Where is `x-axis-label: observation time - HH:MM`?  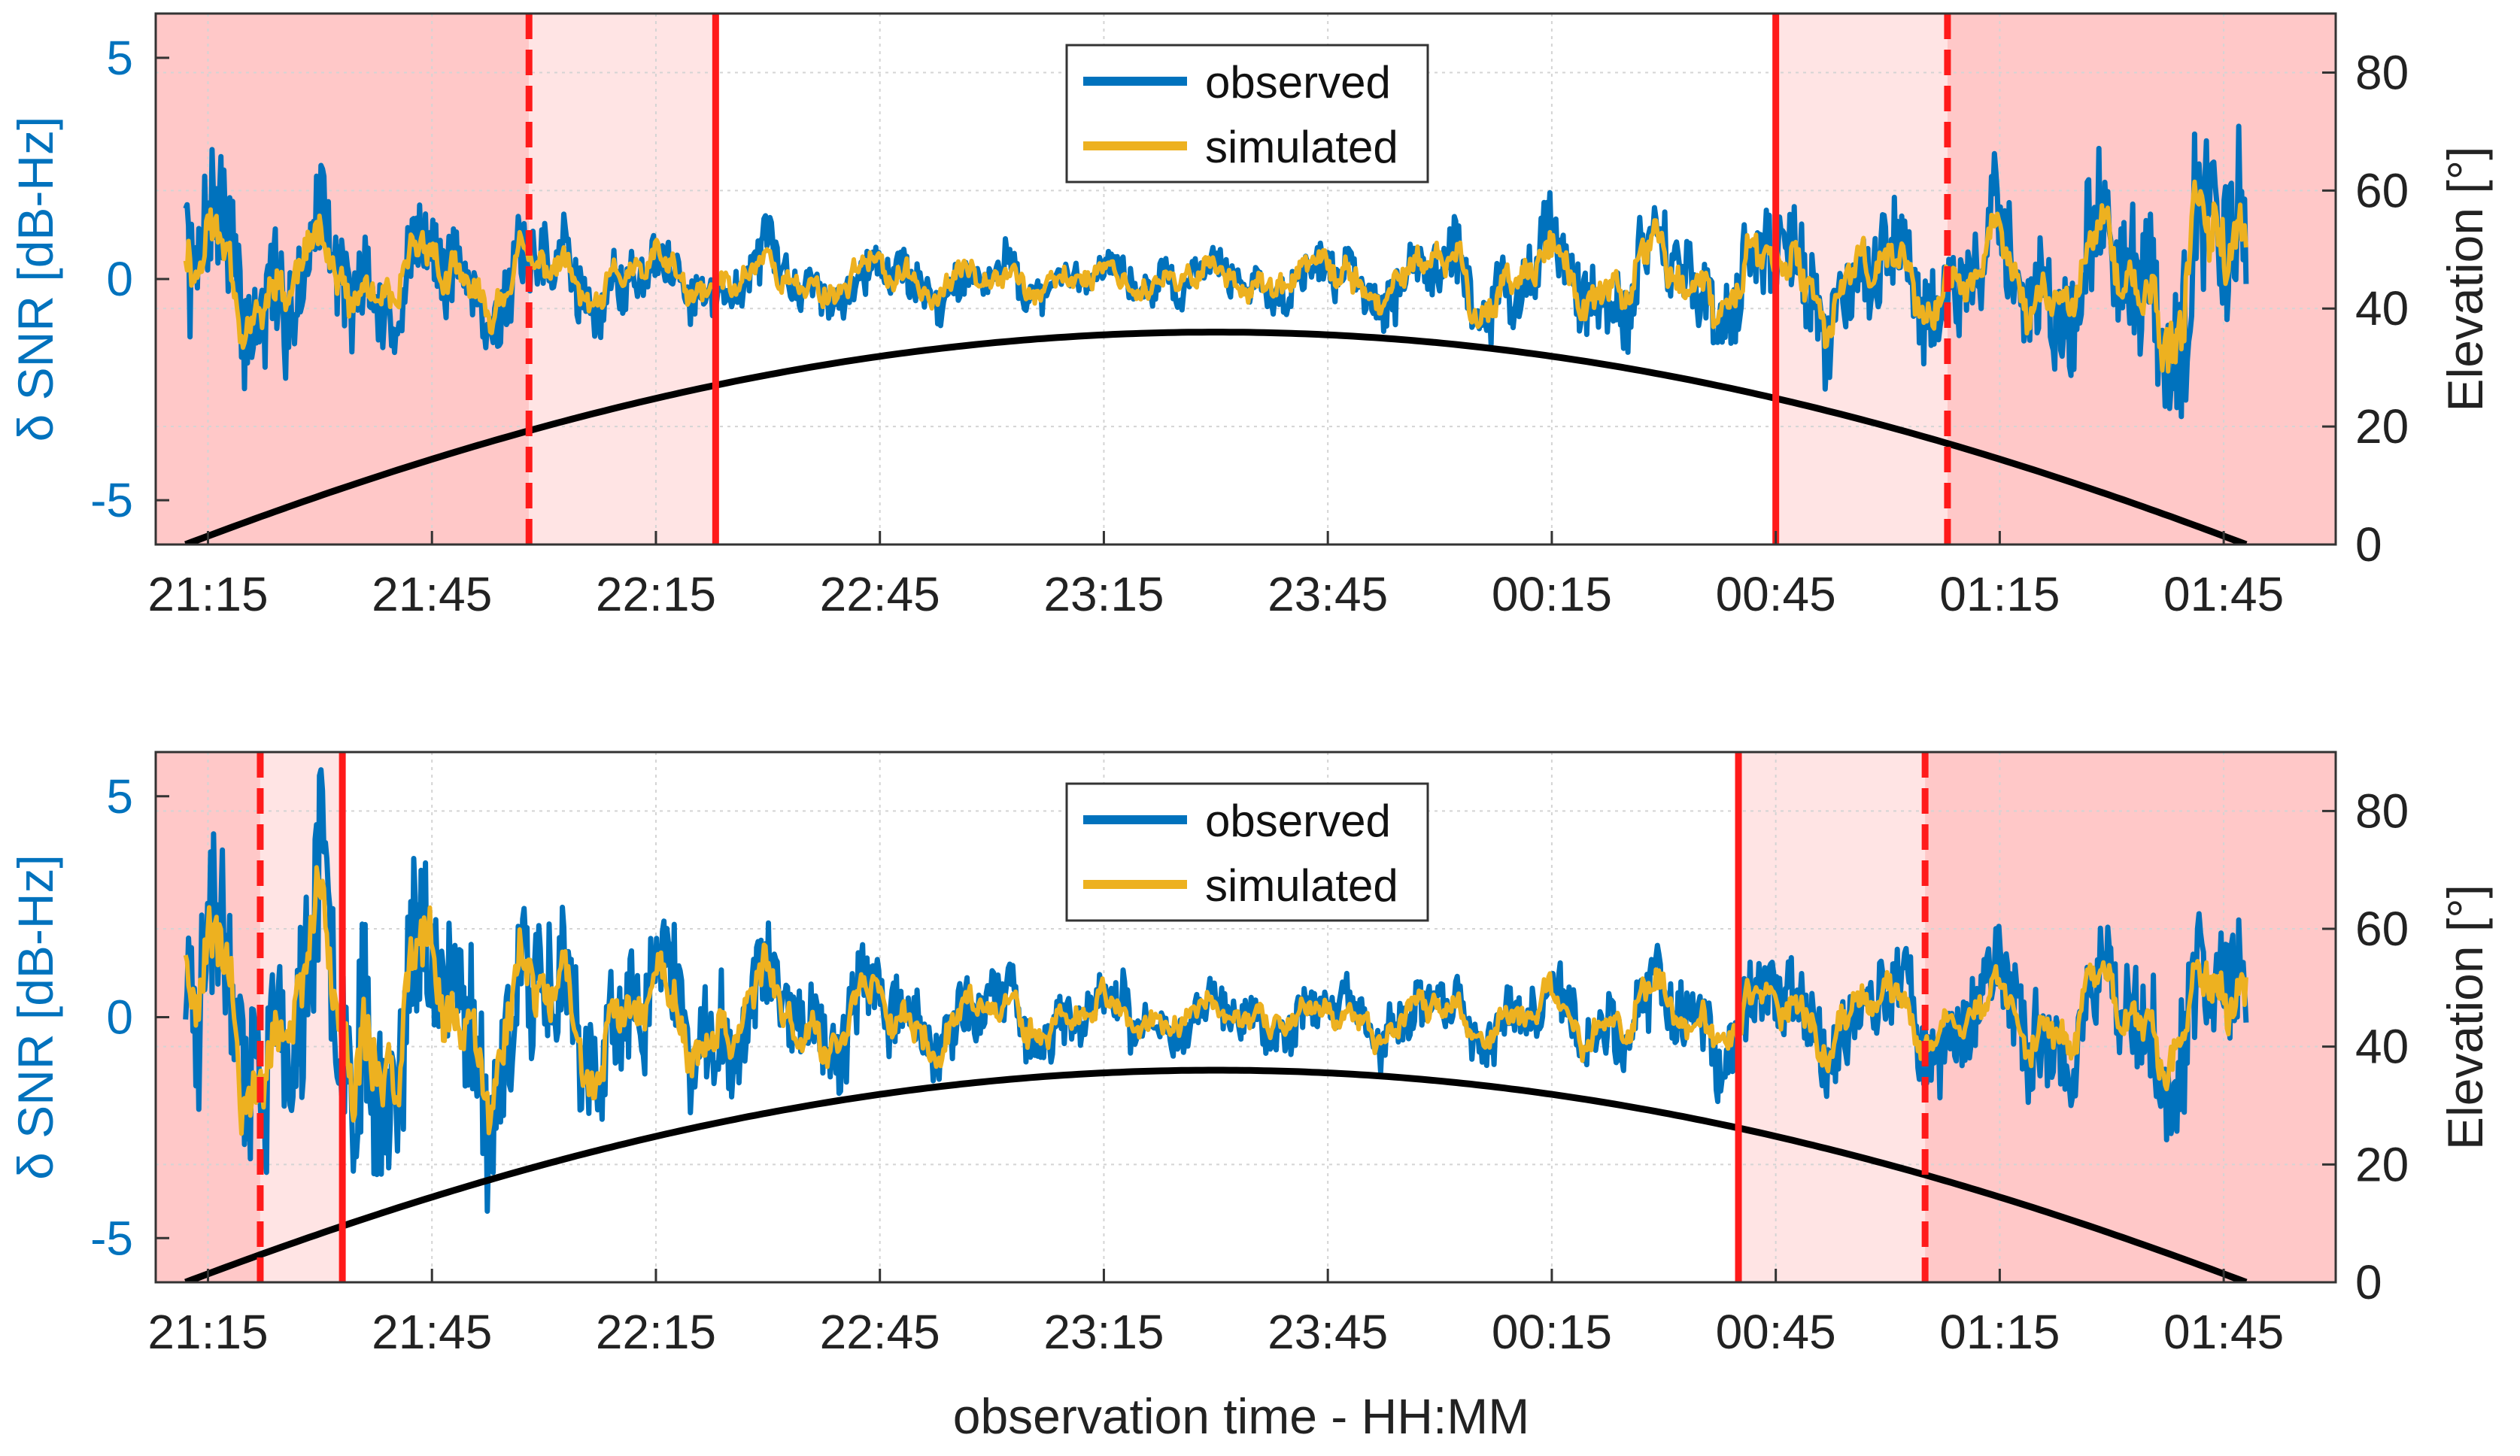
x-axis-label: observation time - HH:MM is located at coordinates (1241, 1416).